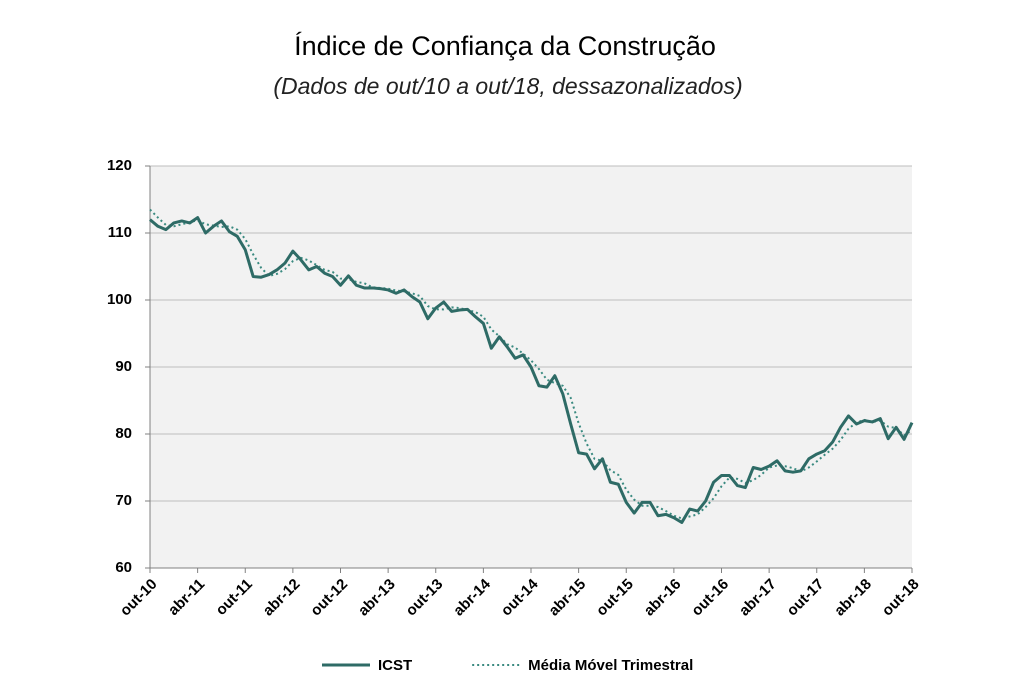  Describe the element at coordinates (806, 598) in the screenshot. I see `x-tick-label: out-17` at that location.